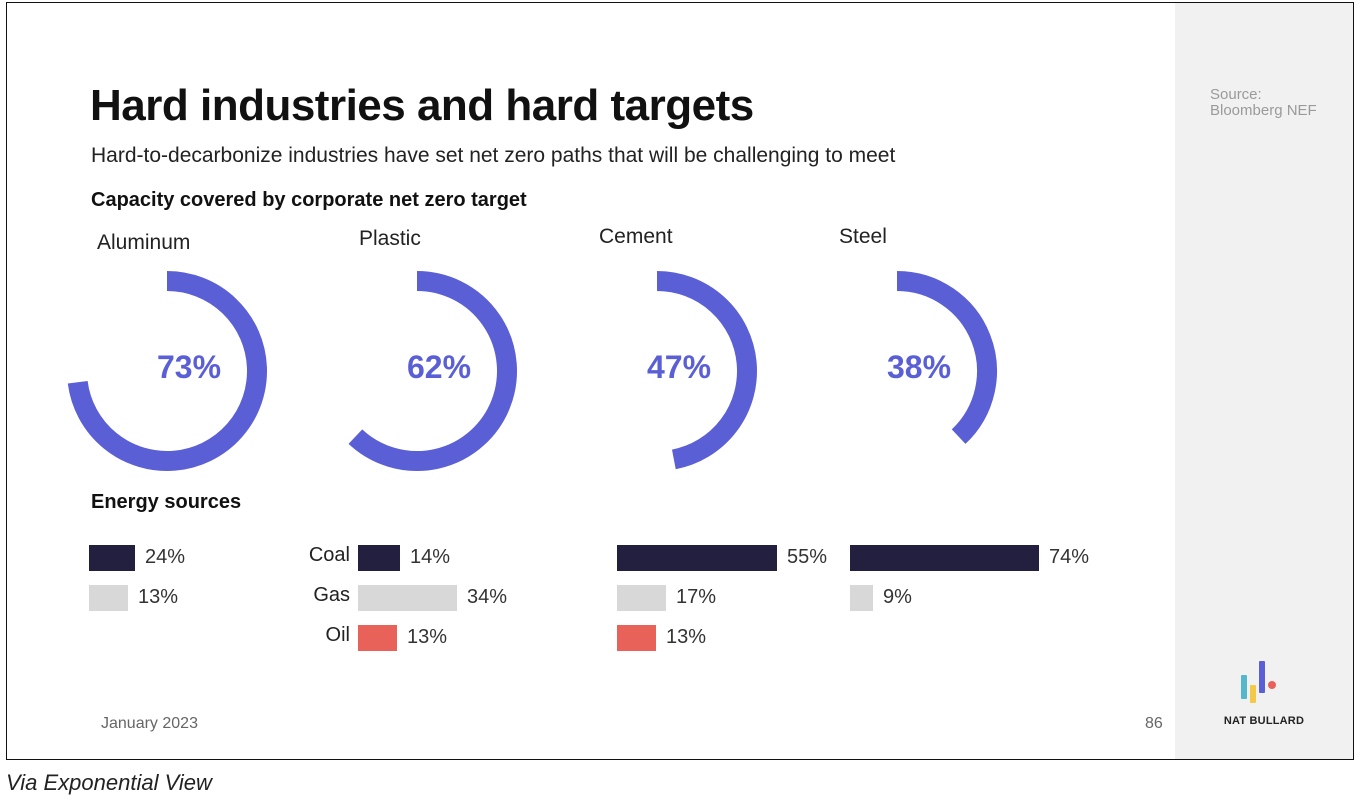 This screenshot has width=1360, height=806. I want to click on bar-gas-aluminum, so click(108, 598).